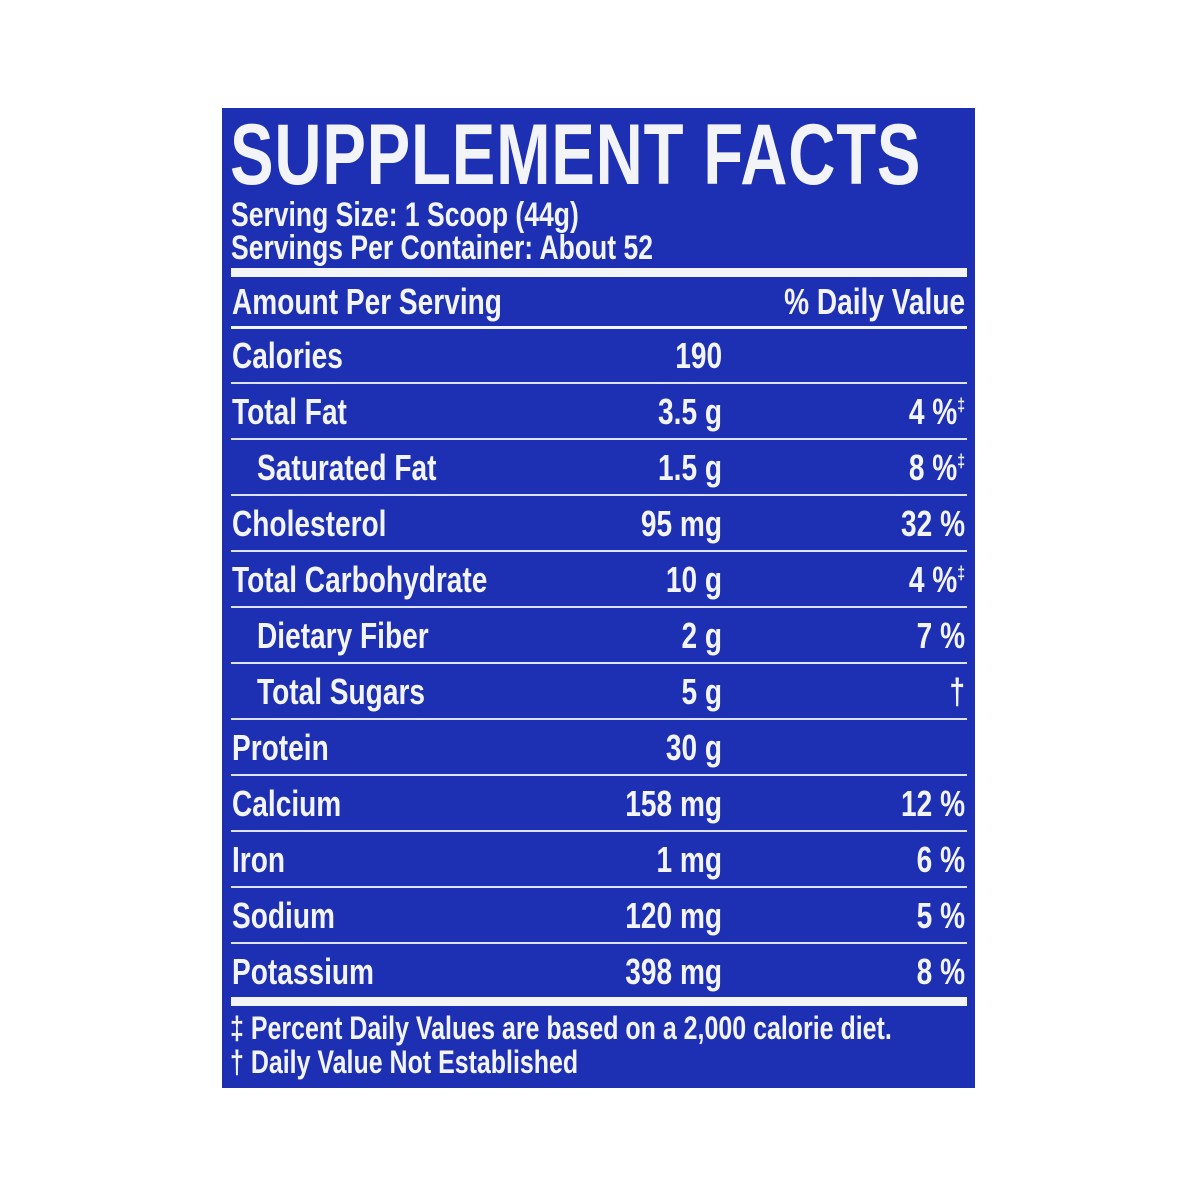 The height and width of the screenshot is (1200, 1200). Describe the element at coordinates (599, 1001) in the screenshot. I see `thick-divider-bottom` at that location.